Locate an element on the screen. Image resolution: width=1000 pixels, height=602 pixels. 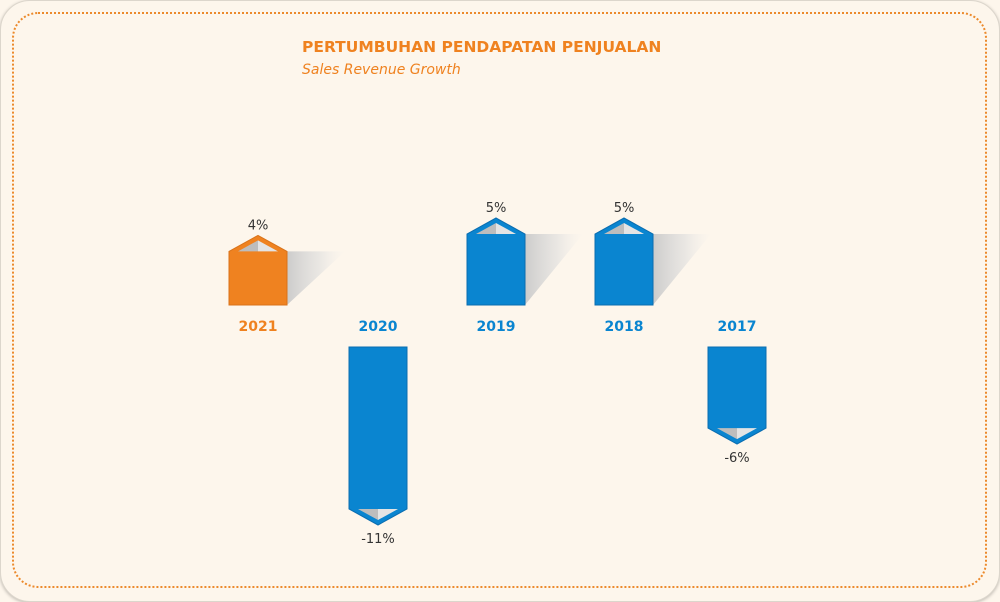
bar-2019 is located at coordinates (496, 261).